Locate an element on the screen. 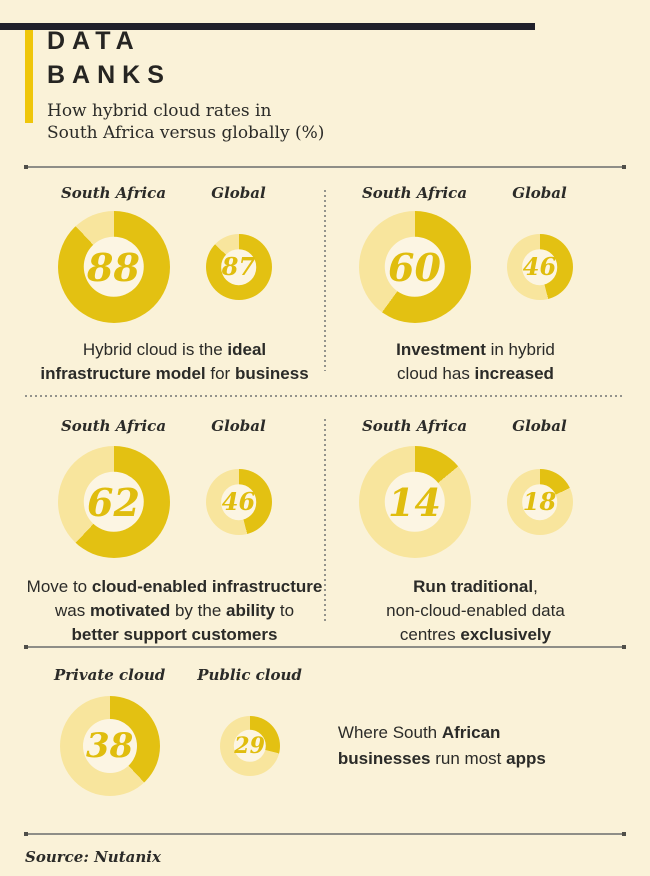 The height and width of the screenshot is (876, 650). chart-unit: South Africa 88 is located at coordinates (113, 256).